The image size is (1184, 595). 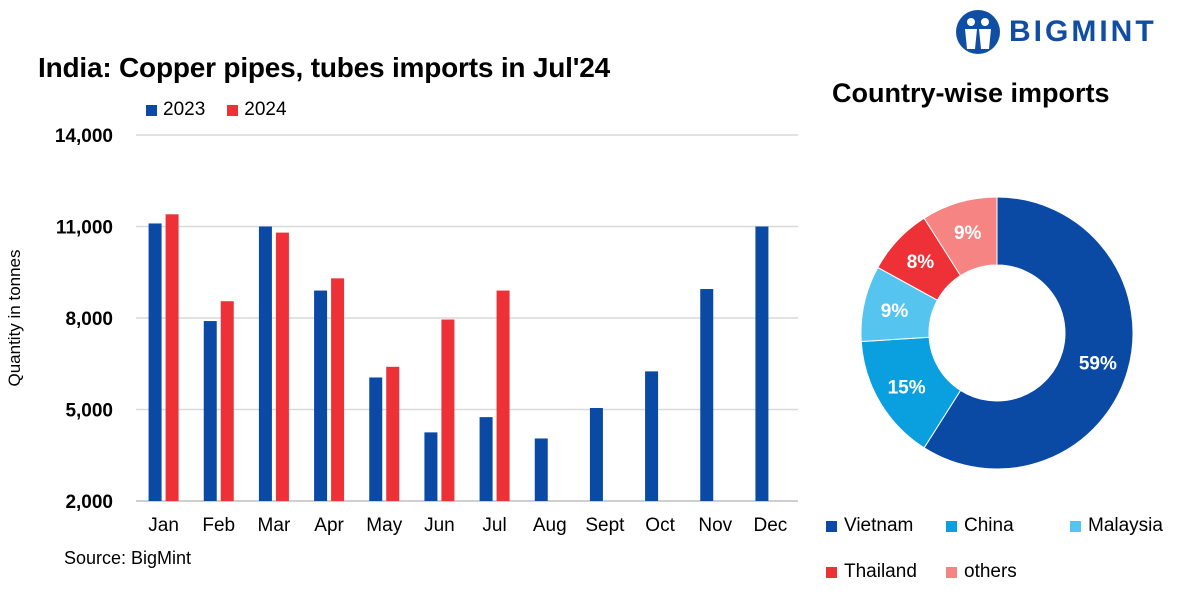 What do you see at coordinates (715, 525) in the screenshot?
I see `x-tick-label: Nov` at bounding box center [715, 525].